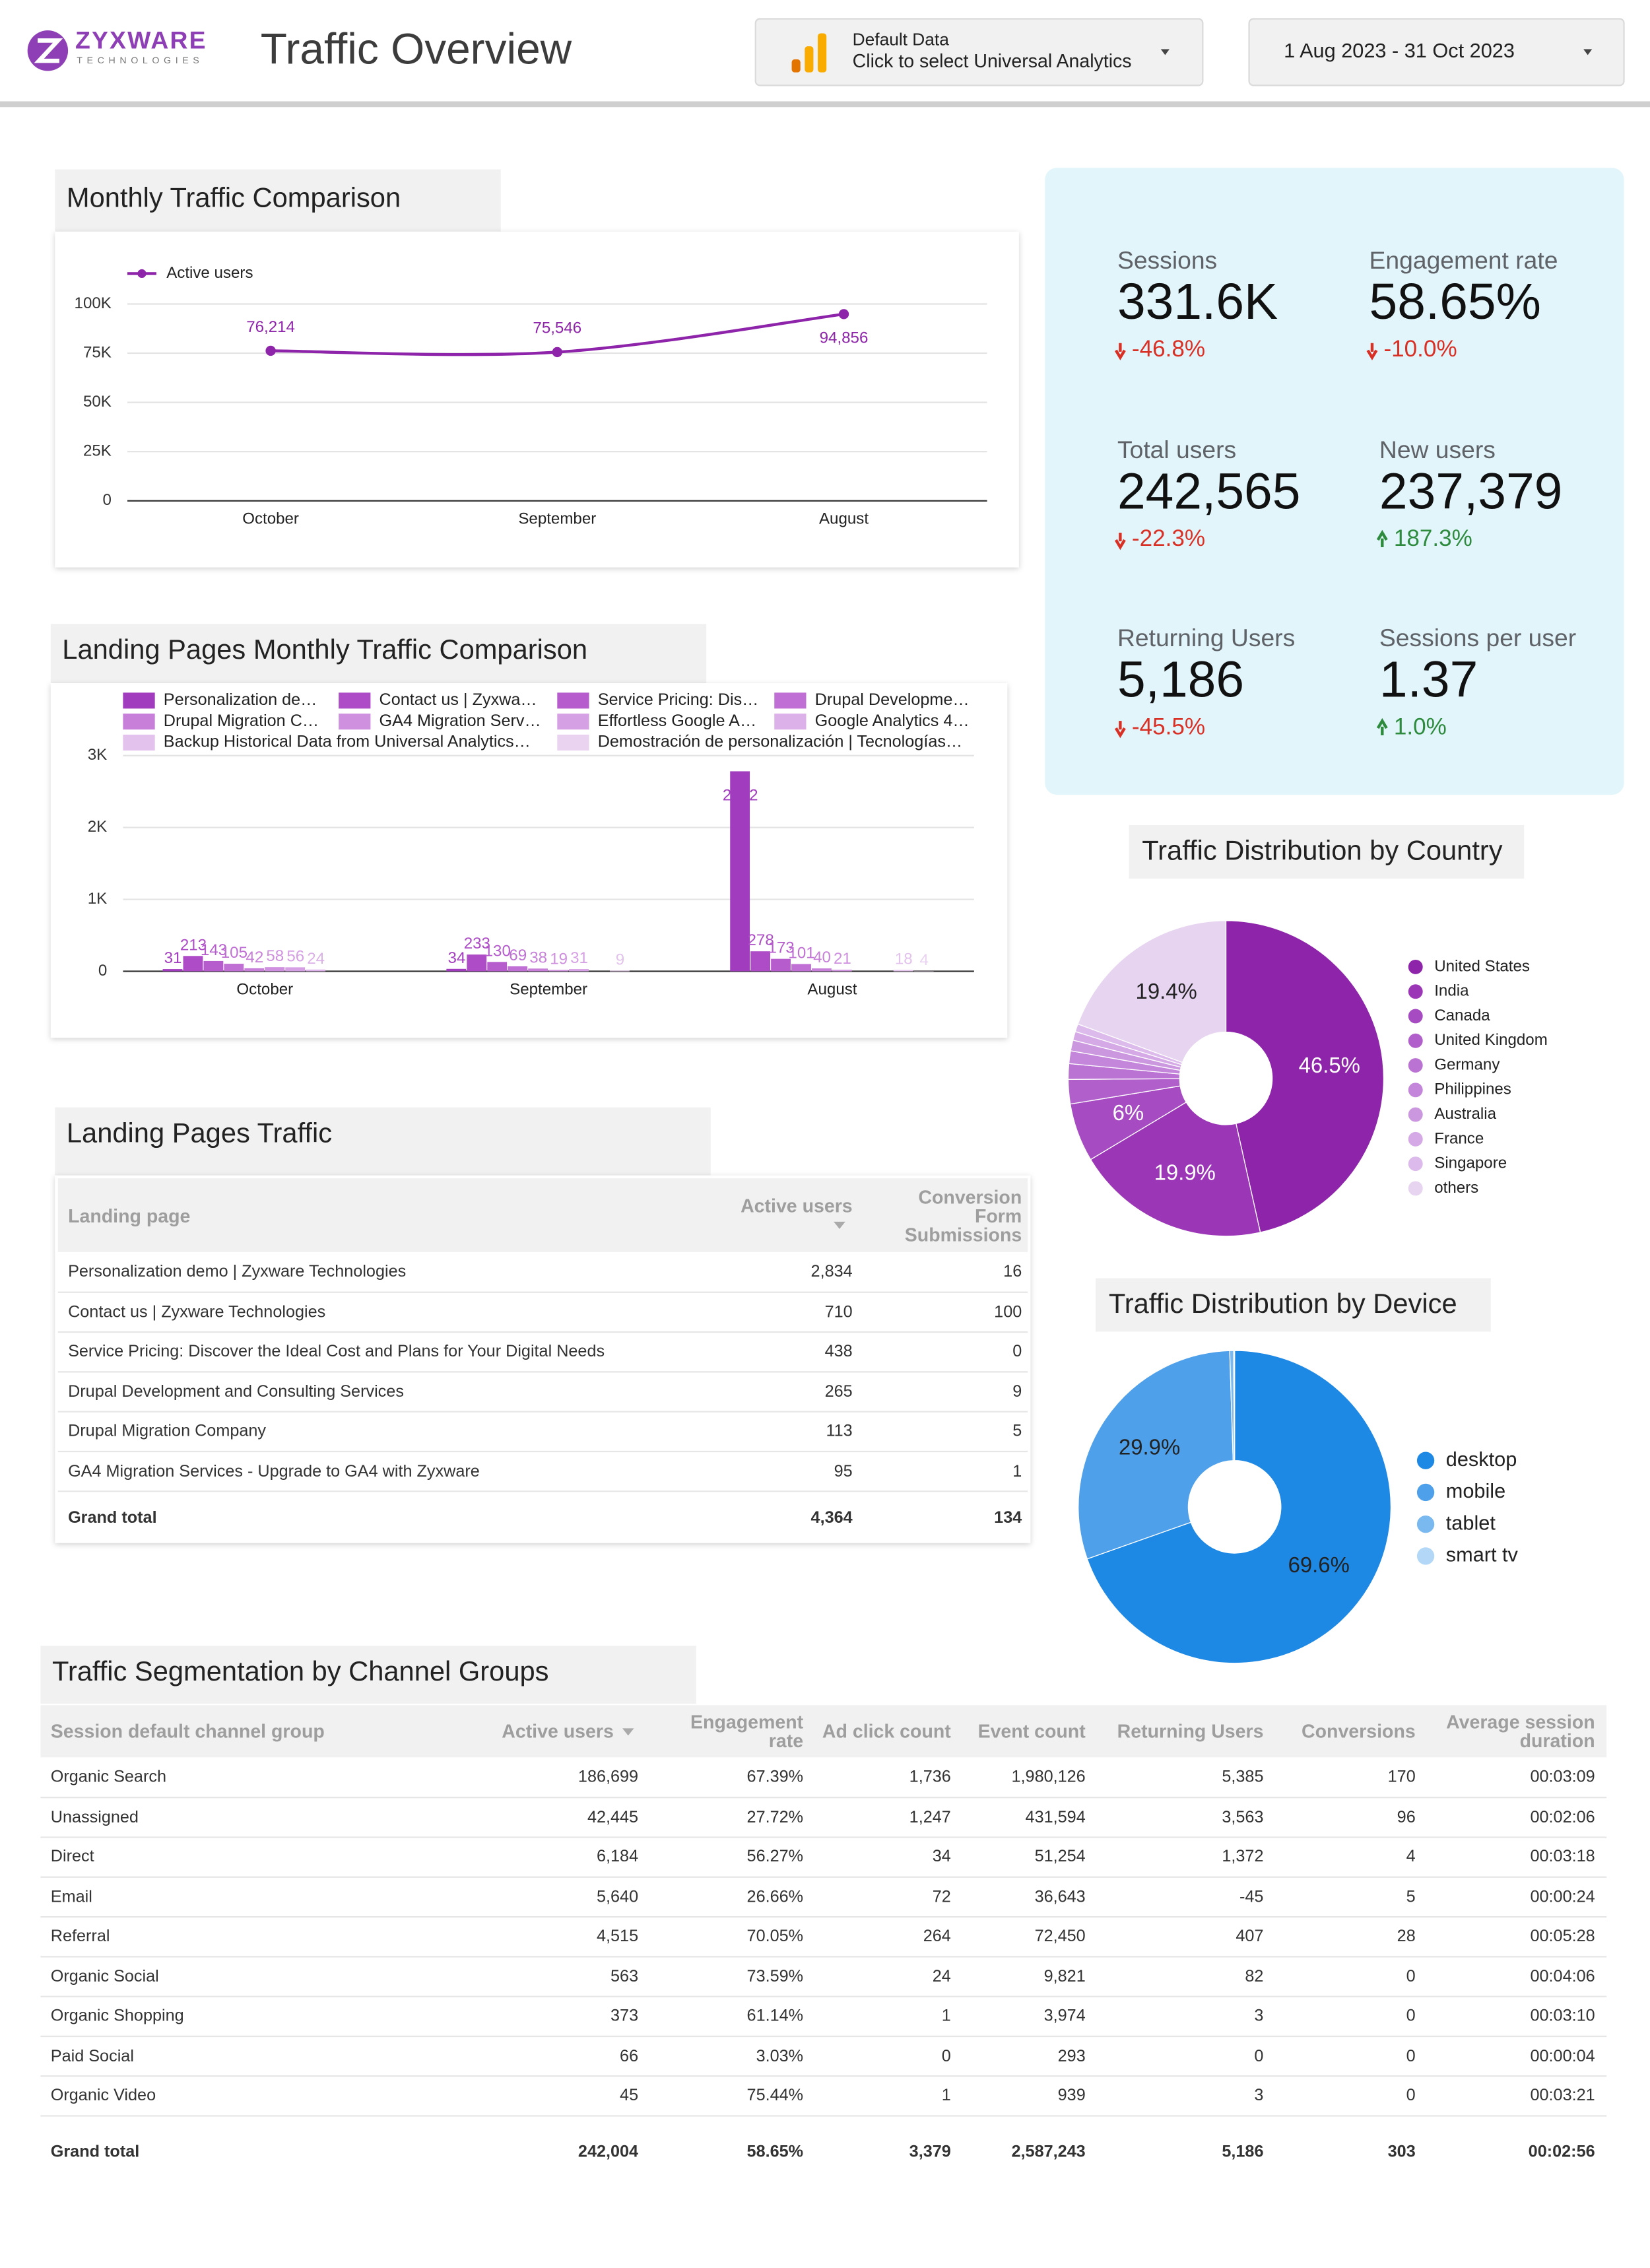  I want to click on table-cell: 264, so click(937, 1937).